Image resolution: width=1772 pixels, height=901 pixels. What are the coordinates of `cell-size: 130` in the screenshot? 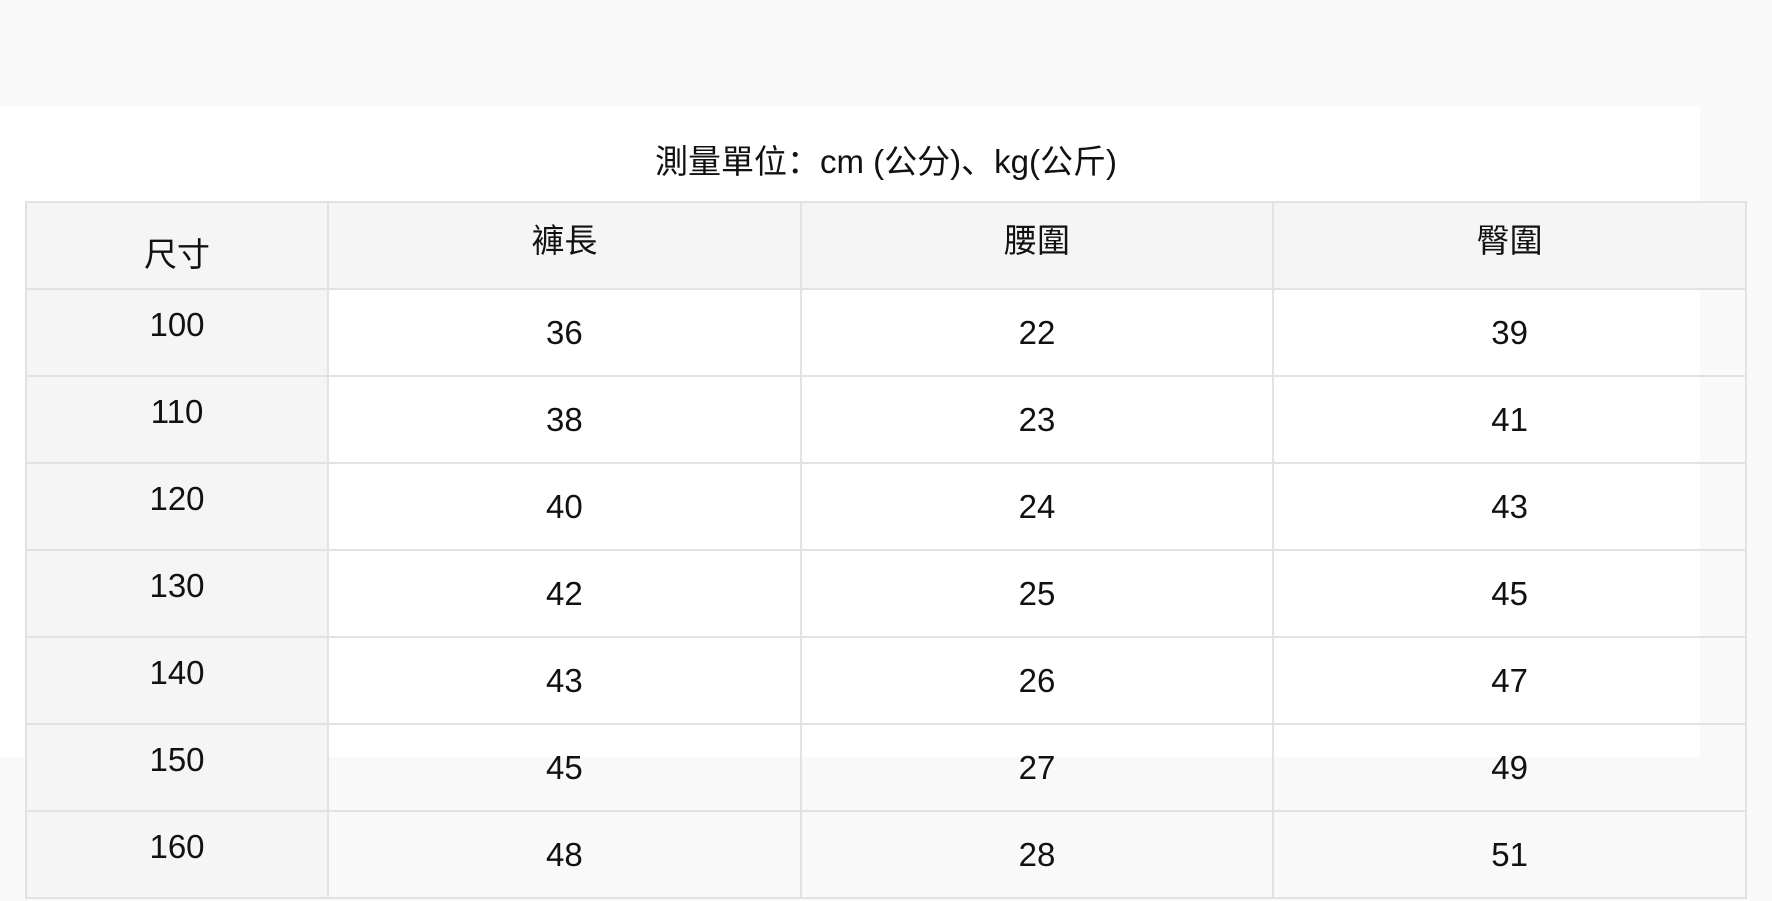 It's located at (177, 593).